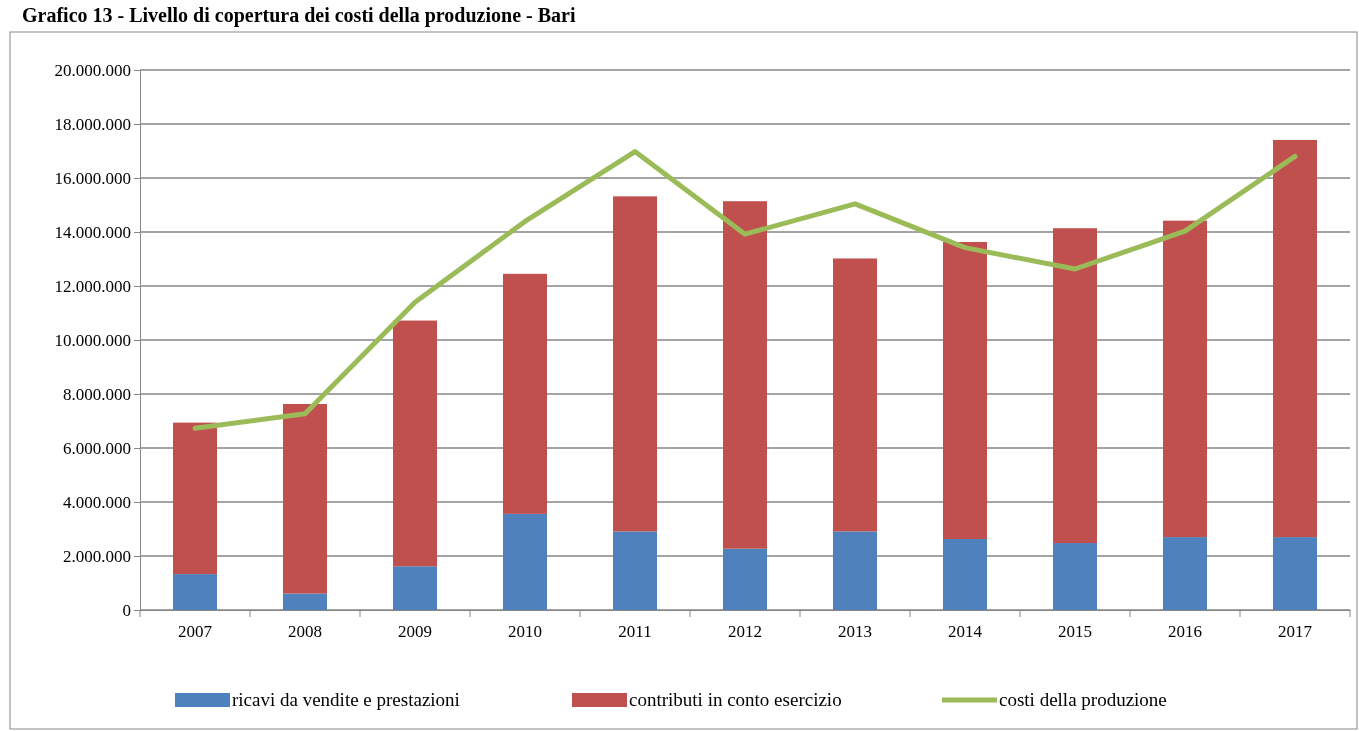 The image size is (1359, 731). I want to click on y-tick-label: 10.000.000, so click(92, 340).